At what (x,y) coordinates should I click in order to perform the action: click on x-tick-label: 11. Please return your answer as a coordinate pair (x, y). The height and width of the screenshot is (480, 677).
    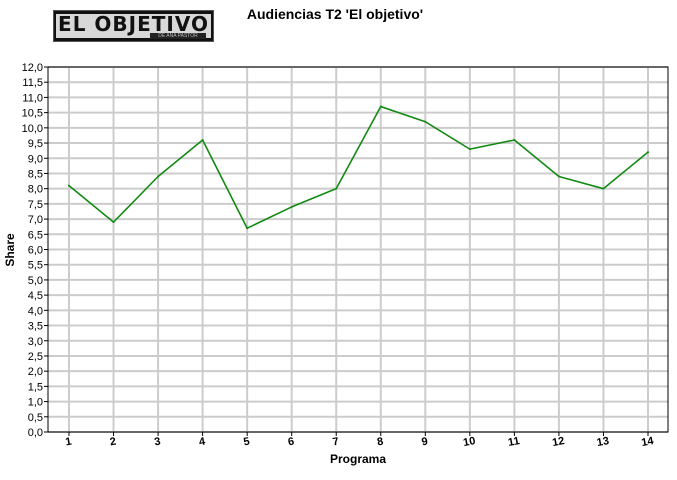
    Looking at the image, I should click on (514, 442).